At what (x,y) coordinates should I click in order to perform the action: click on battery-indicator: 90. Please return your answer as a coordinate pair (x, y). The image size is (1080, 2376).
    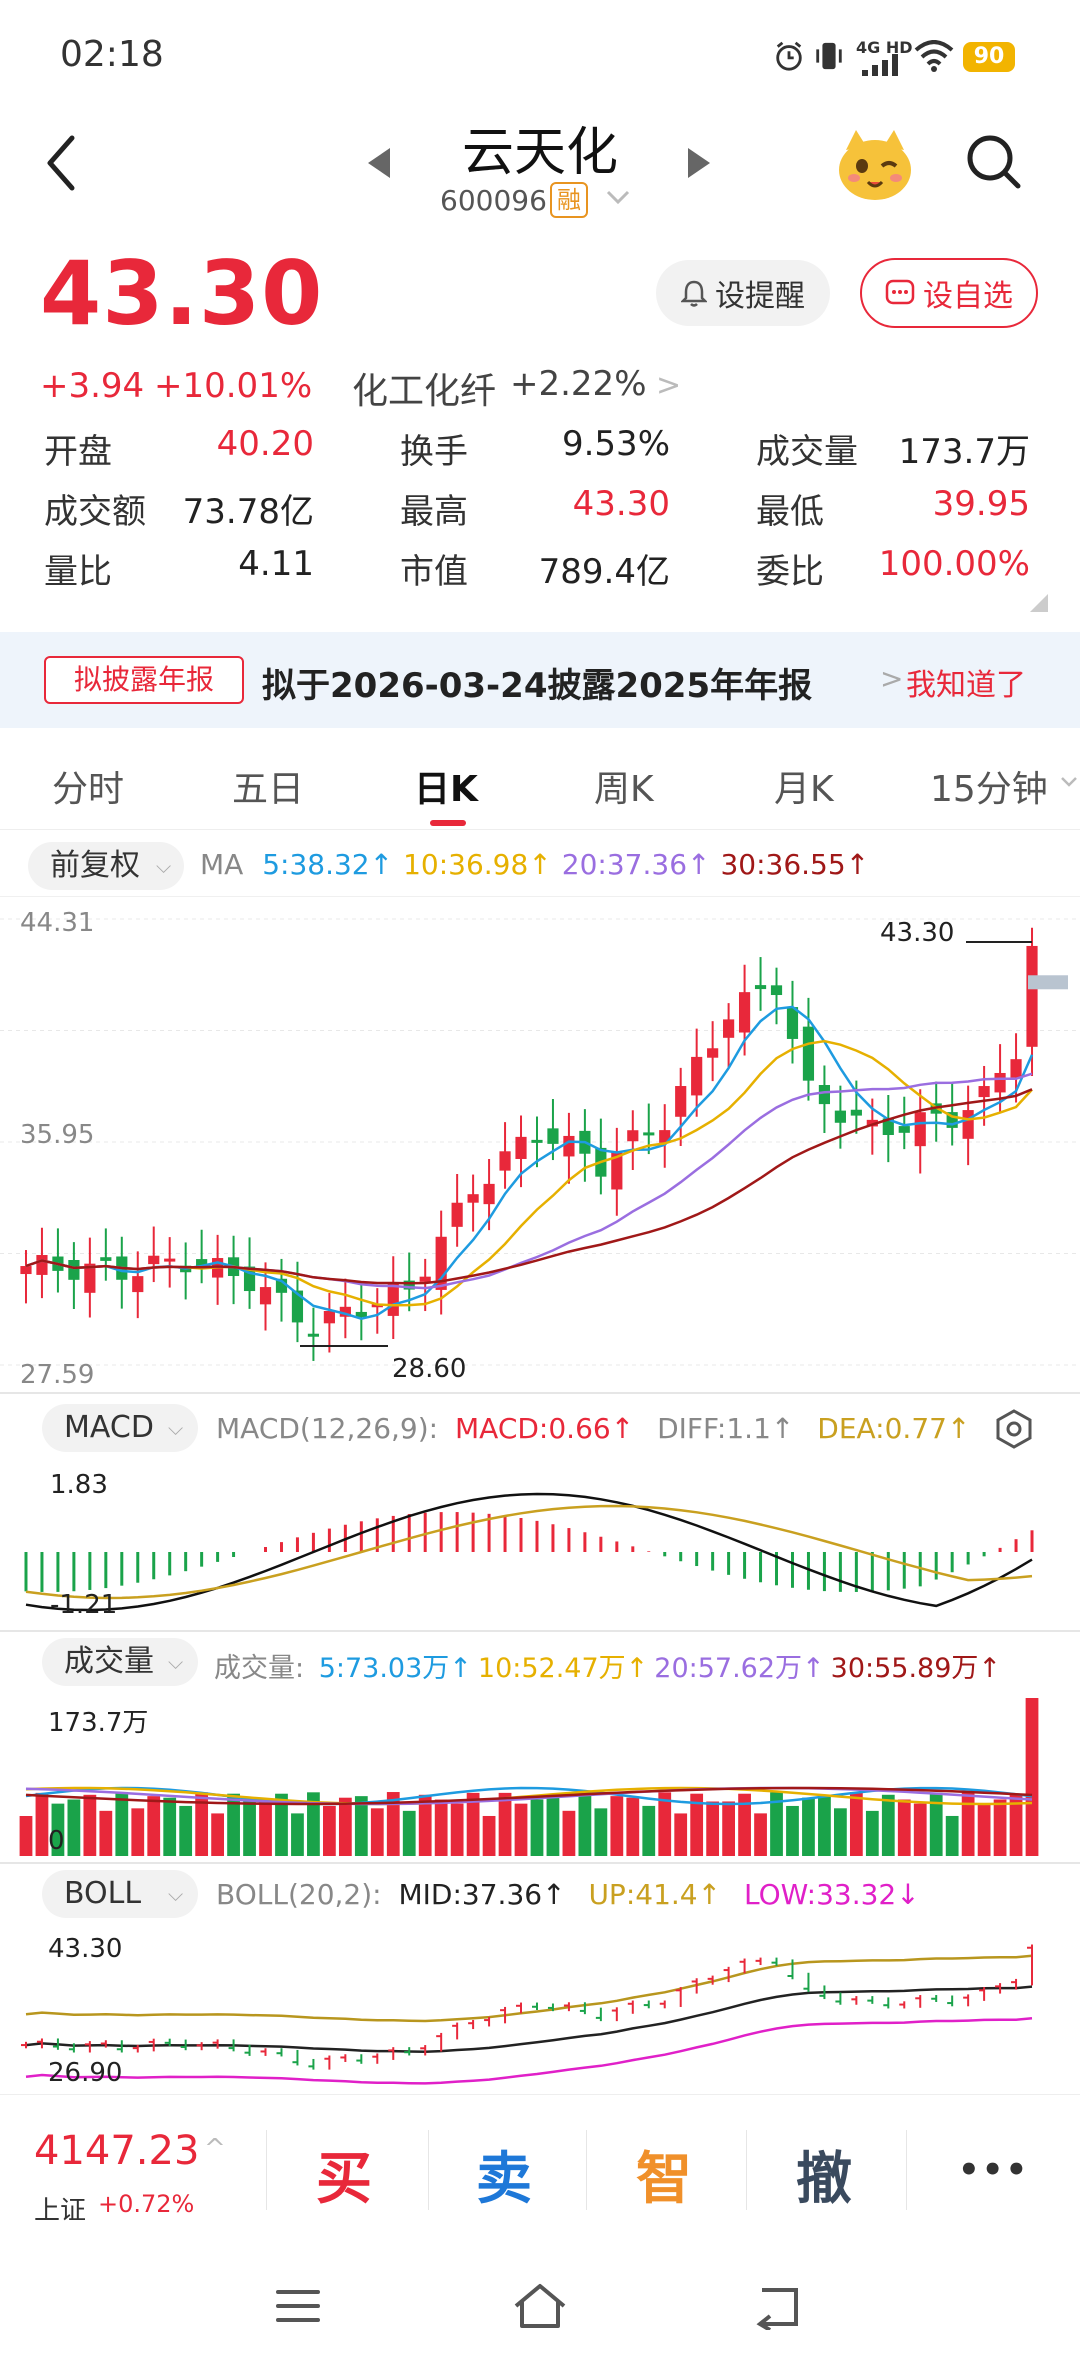
    Looking at the image, I should click on (989, 57).